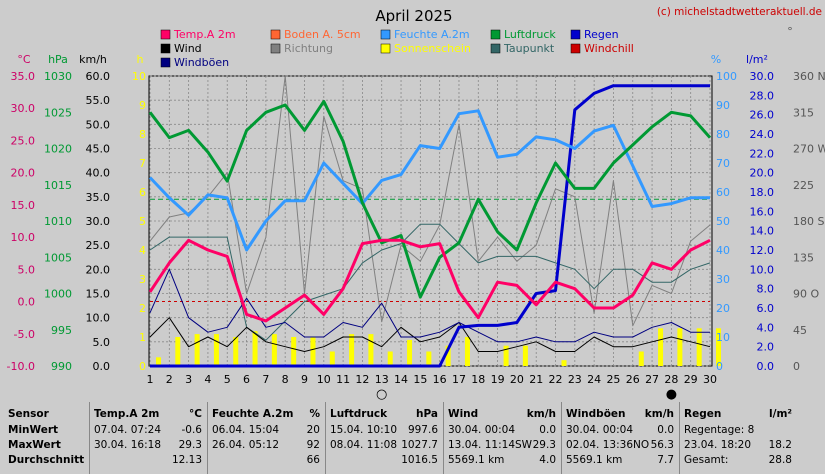 The width and height of the screenshot is (825, 474). I want to click on tick-humidity: 80, so click(723, 134).